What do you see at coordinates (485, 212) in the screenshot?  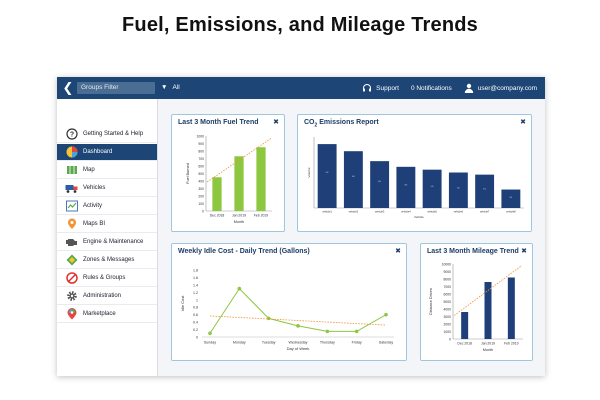 I see `x-tick-label: vehicle7` at bounding box center [485, 212].